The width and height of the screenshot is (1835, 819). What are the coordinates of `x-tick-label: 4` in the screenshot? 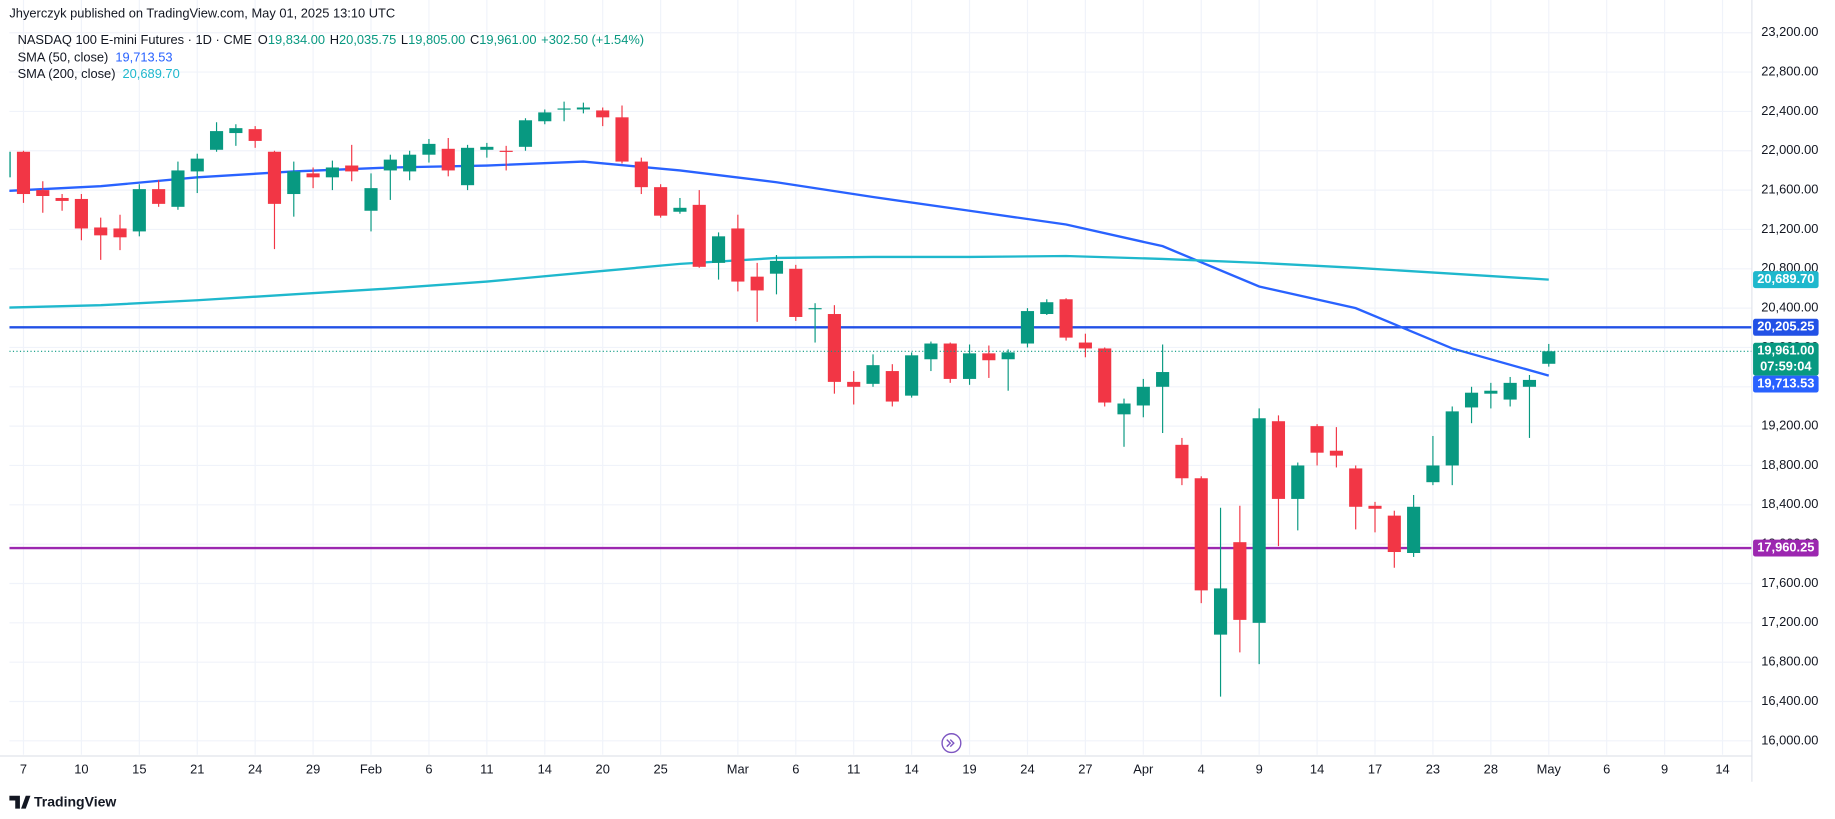 It's located at (1201, 768).